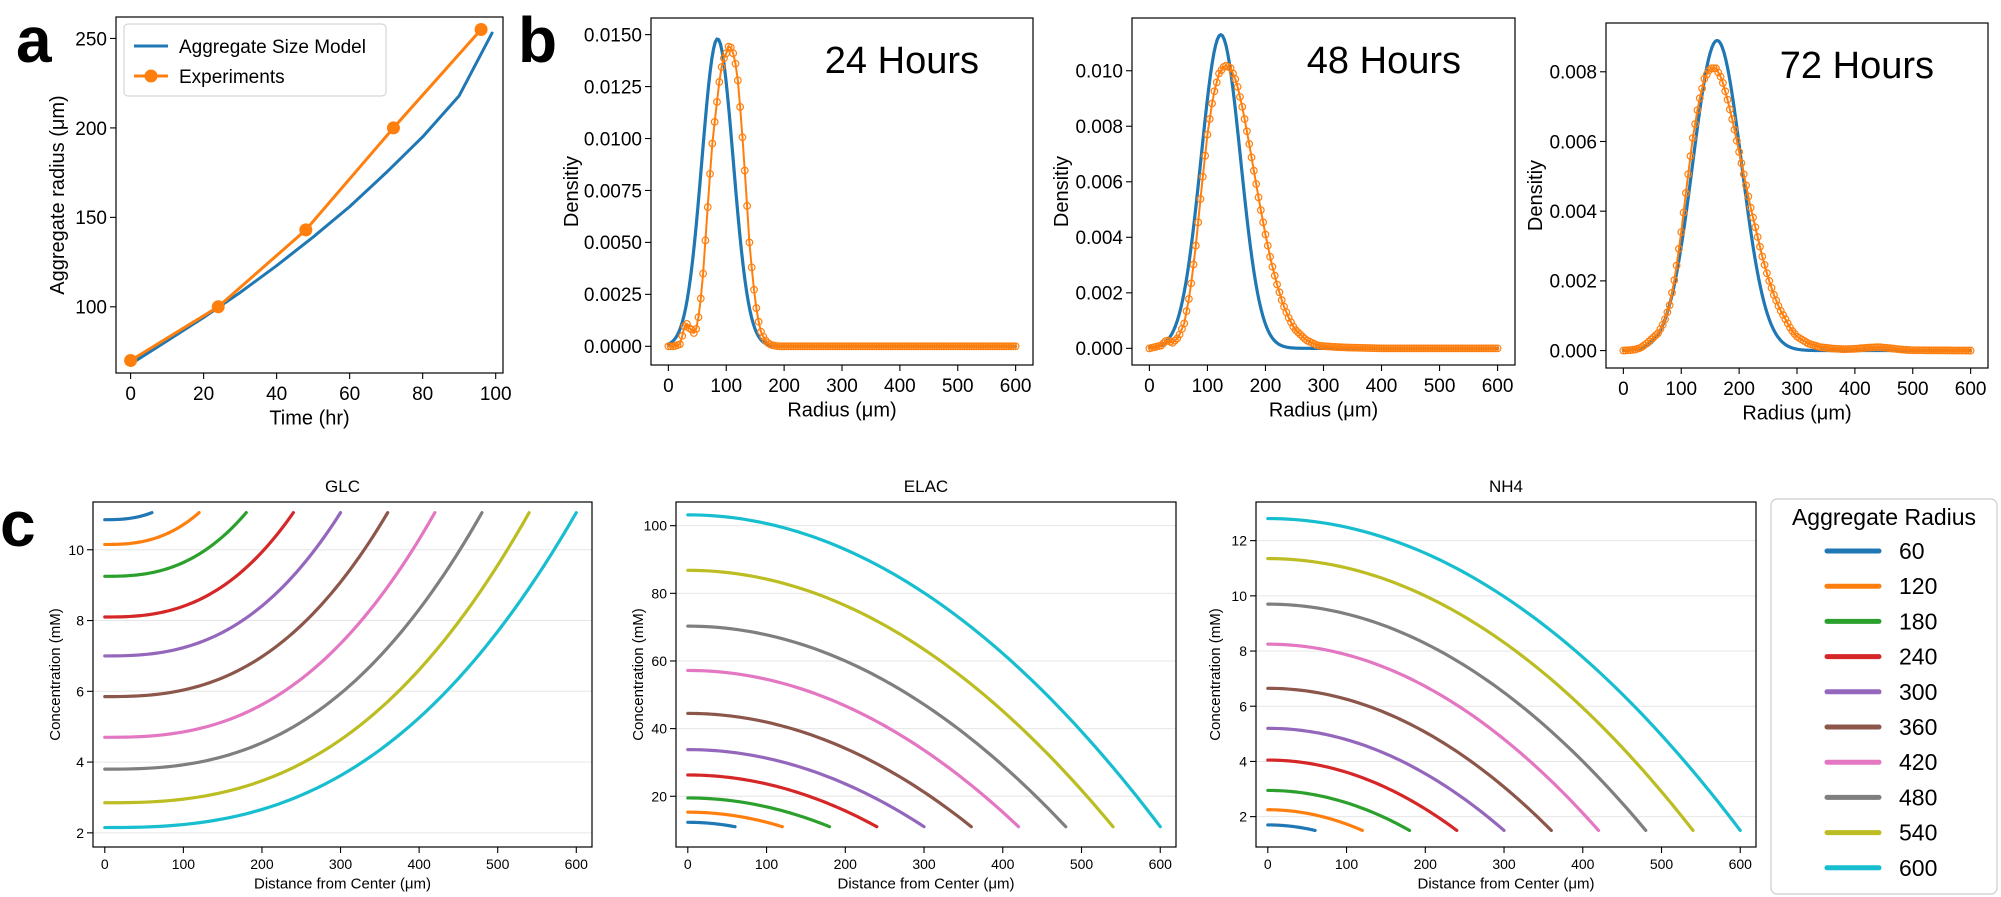  I want to click on y-tick-label-c2-3: 80, so click(659, 593).